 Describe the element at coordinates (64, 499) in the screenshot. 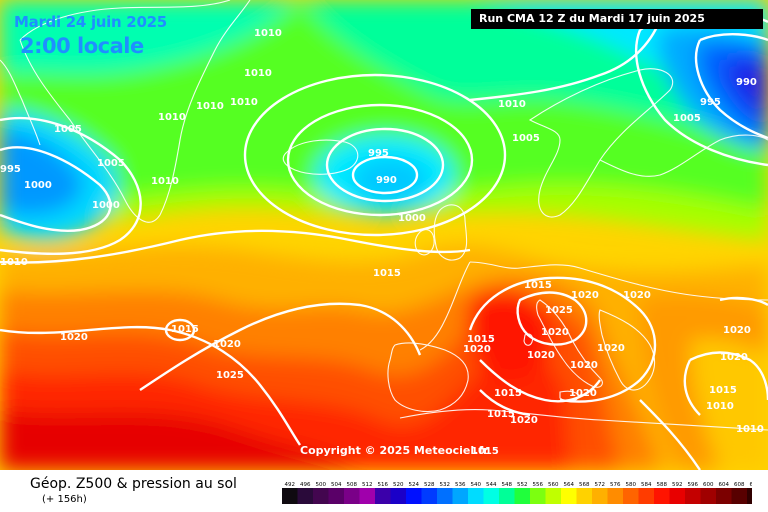

I see `legend-subtitle: (+ 156h)` at that location.